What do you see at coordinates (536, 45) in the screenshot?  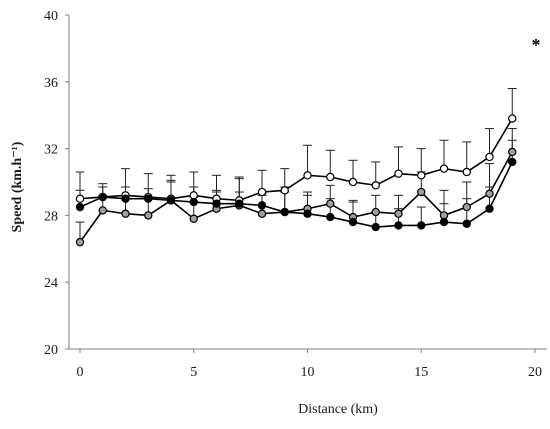 I see `significance-annotation: *` at bounding box center [536, 45].